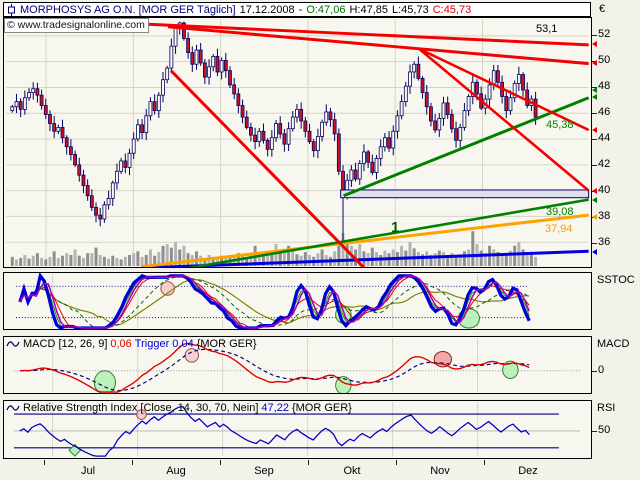 Image resolution: width=640 pixels, height=480 pixels. I want to click on candlestick-icon, so click(11, 9).